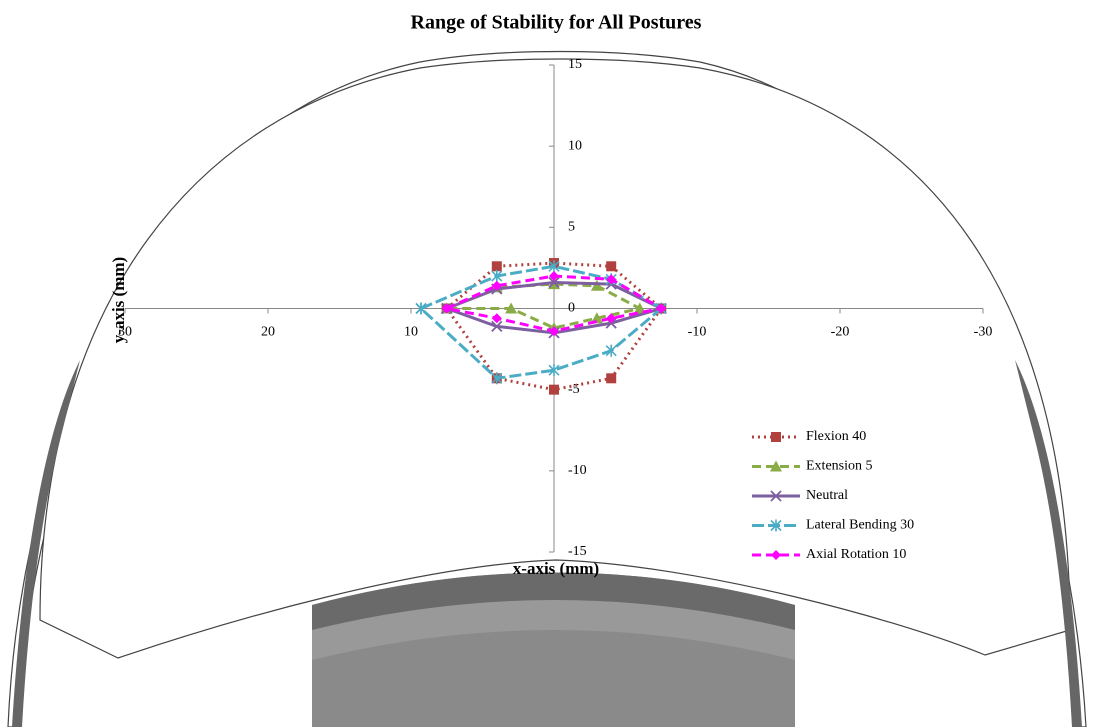 The width and height of the screenshot is (1094, 727). Describe the element at coordinates (577, 470) in the screenshot. I see `y-tick-label: -10` at that location.